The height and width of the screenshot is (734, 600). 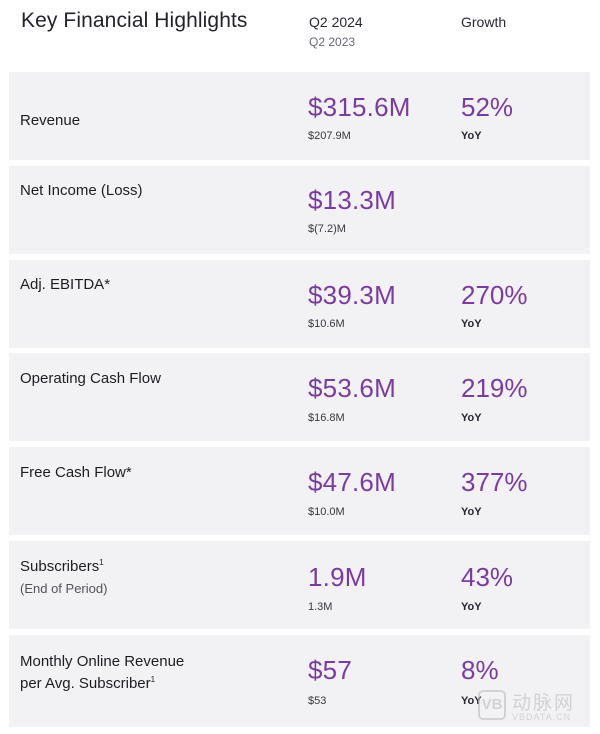 What do you see at coordinates (332, 42) in the screenshot?
I see `prior-period-header: Q2 2023` at bounding box center [332, 42].